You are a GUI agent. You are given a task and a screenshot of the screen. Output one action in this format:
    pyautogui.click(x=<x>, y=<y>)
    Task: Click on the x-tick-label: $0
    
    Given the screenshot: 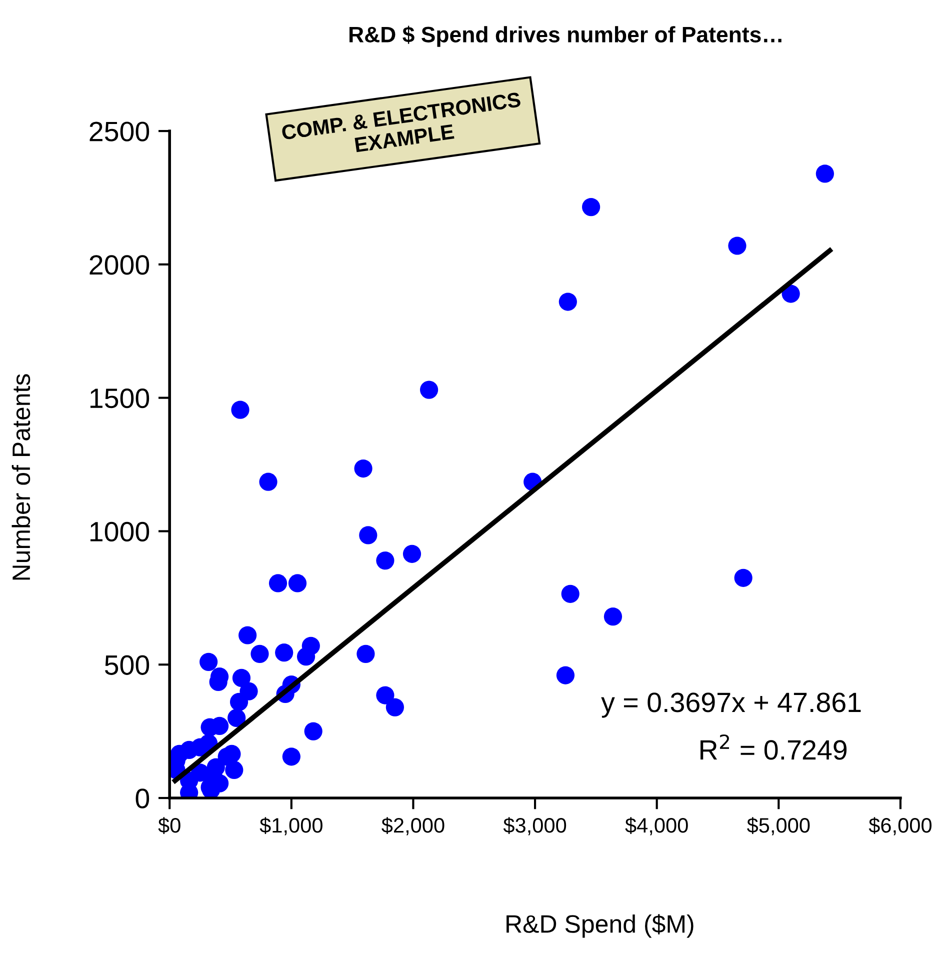 What is the action you would take?
    pyautogui.click(x=169, y=825)
    